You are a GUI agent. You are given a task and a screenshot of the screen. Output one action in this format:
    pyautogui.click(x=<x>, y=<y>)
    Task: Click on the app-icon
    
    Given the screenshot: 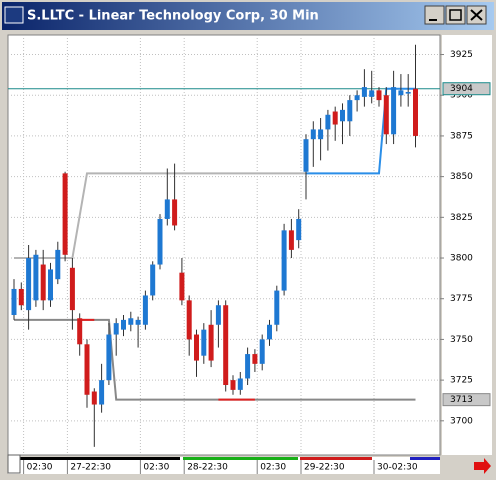 What is the action you would take?
    pyautogui.click(x=14, y=15)
    